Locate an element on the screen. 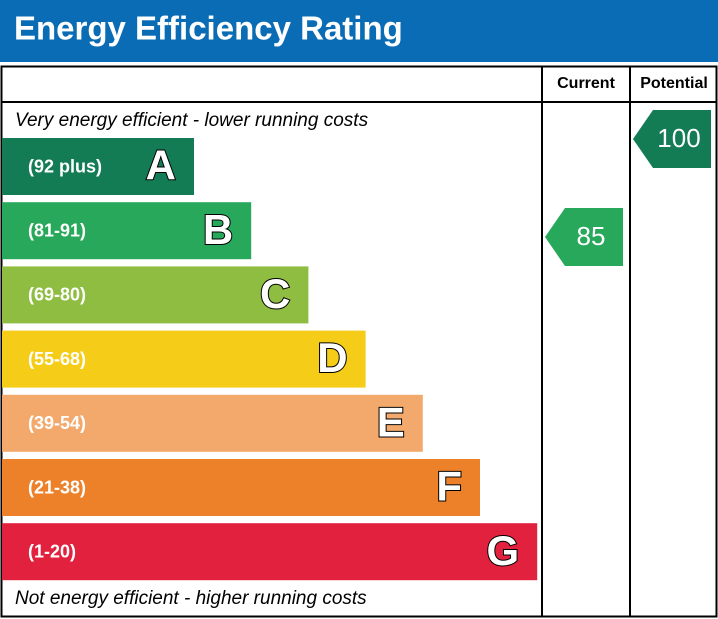 The image size is (718, 619). rating-value: 100 is located at coordinates (678, 138).